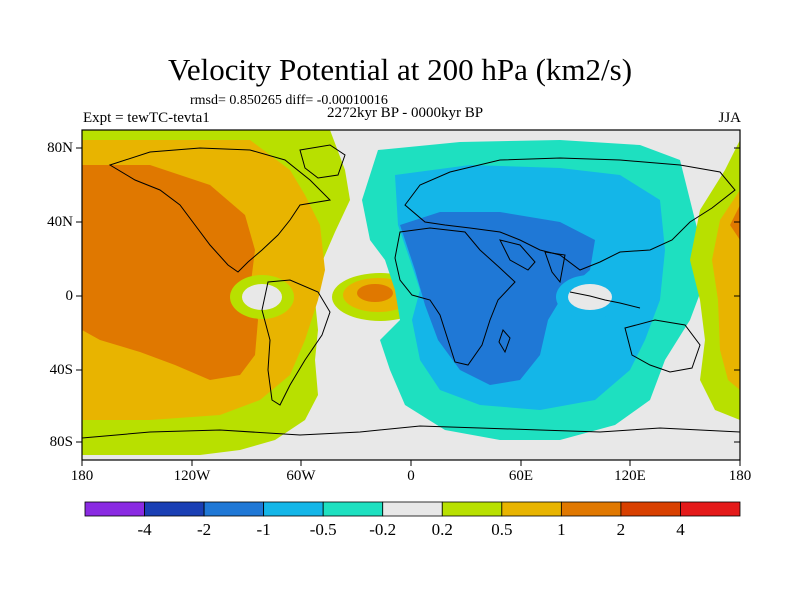 The width and height of the screenshot is (800, 600). I want to click on colorbar-label: -0.2, so click(383, 529).